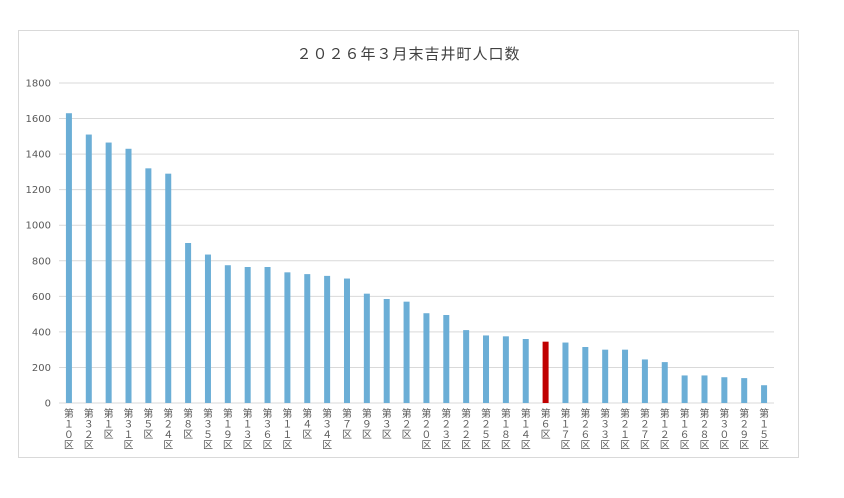  I want to click on x-category-label: 第２５区, so click(486, 429).